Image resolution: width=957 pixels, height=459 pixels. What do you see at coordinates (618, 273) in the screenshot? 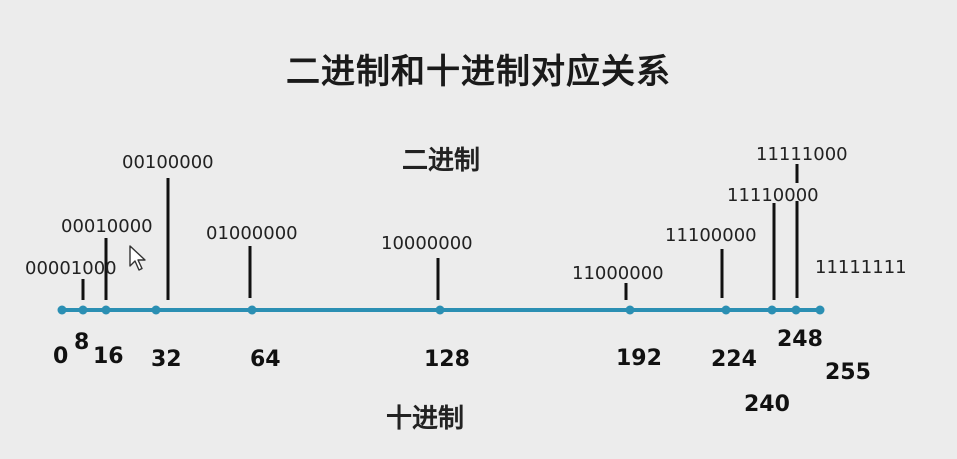
I see `binary-label-192: 11000000` at bounding box center [618, 273].